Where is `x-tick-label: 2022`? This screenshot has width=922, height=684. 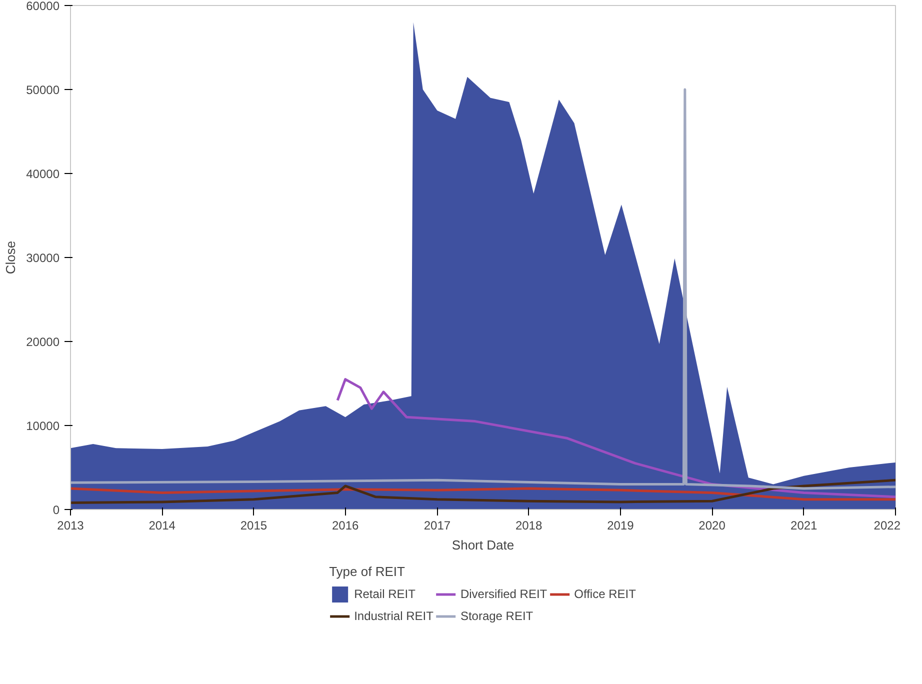
x-tick-label: 2022 is located at coordinates (887, 525).